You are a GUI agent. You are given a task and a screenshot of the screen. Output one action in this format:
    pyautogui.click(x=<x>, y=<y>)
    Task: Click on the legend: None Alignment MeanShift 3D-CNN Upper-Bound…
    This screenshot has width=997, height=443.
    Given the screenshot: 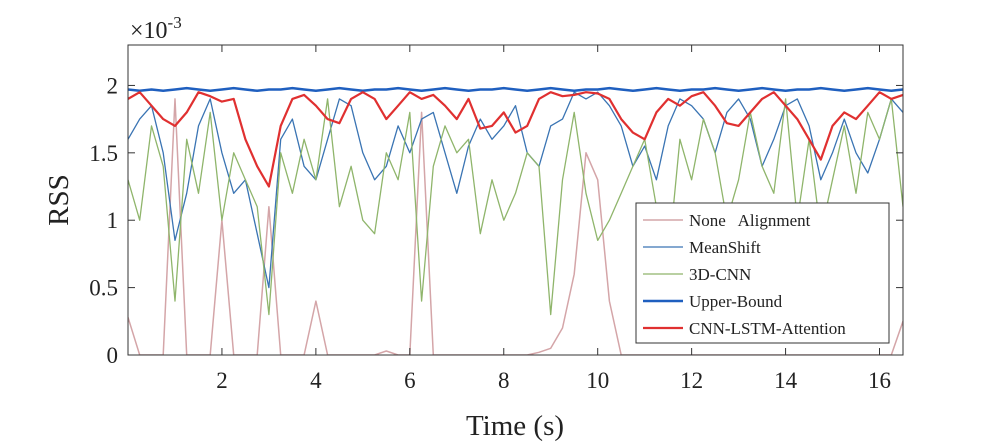 What is the action you would take?
    pyautogui.click(x=762, y=273)
    